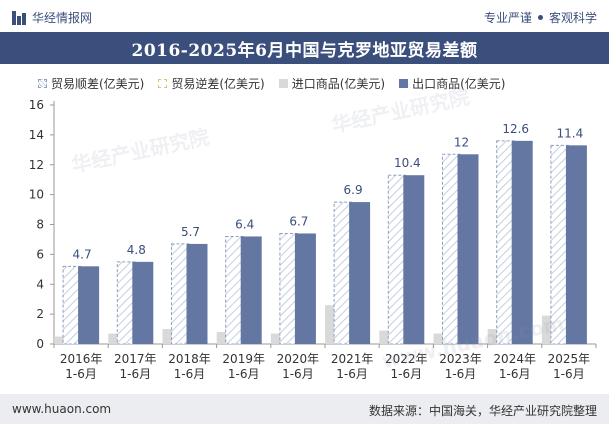 The height and width of the screenshot is (424, 609). What do you see at coordinates (406, 359) in the screenshot?
I see `x-tick-label: 2022年` at bounding box center [406, 359].